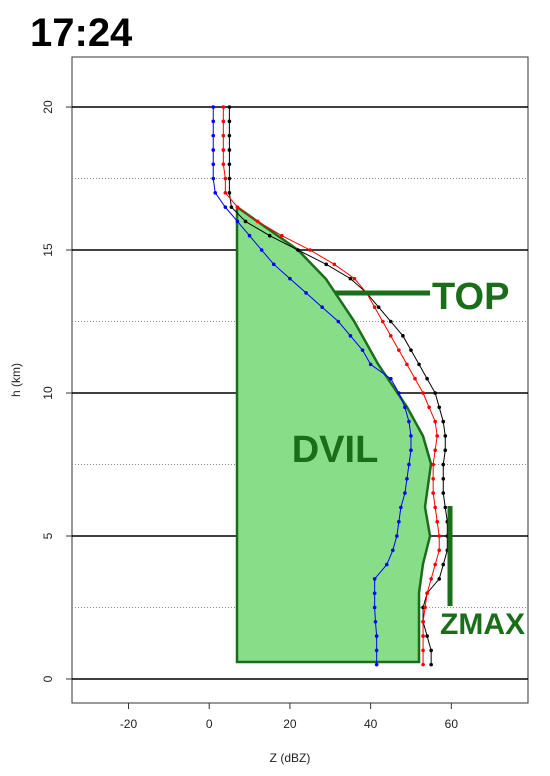 Image resolution: width=550 pixels, height=776 pixels. I want to click on y-tick-label: 10, so click(48, 393).